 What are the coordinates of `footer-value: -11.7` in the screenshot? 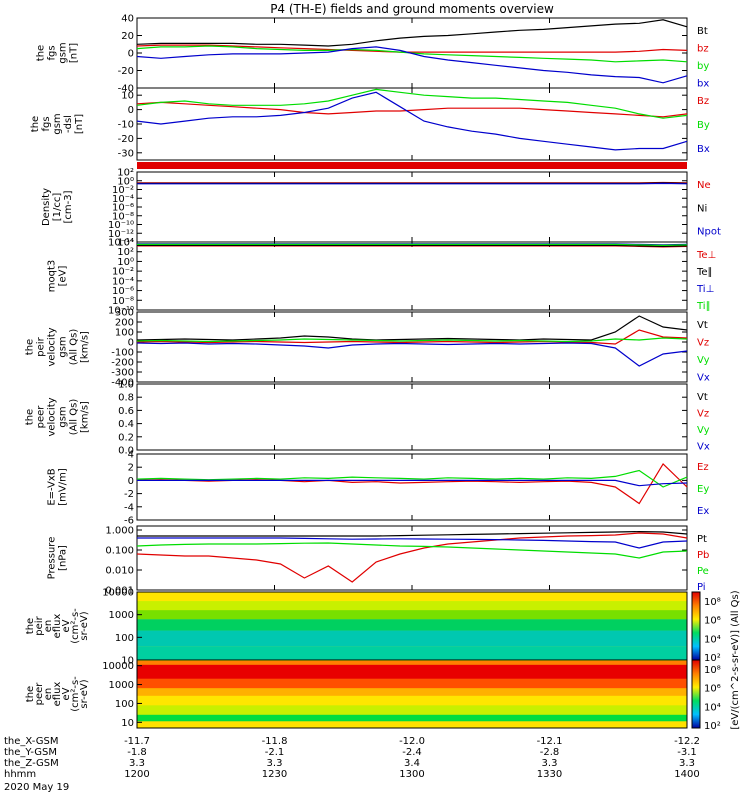 It's located at (137, 741).